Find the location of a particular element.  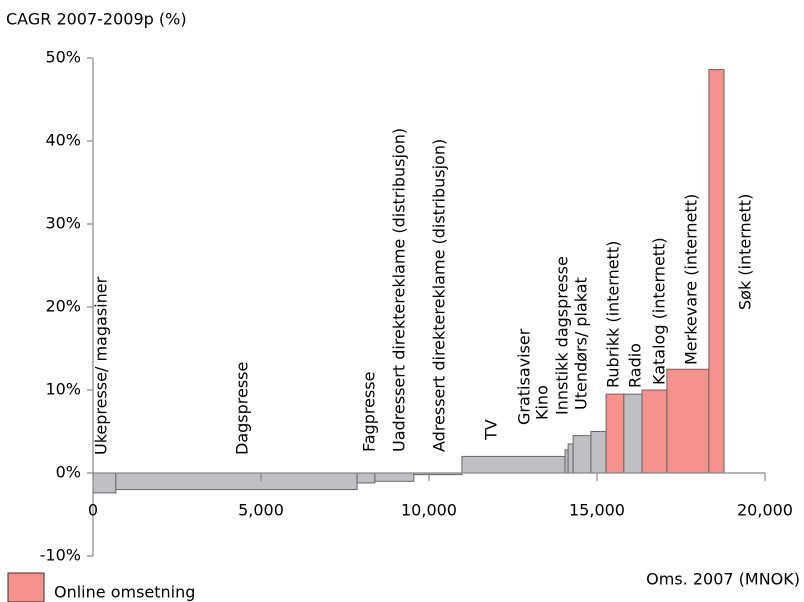

x-tick-label: 20,000 is located at coordinates (765, 510).